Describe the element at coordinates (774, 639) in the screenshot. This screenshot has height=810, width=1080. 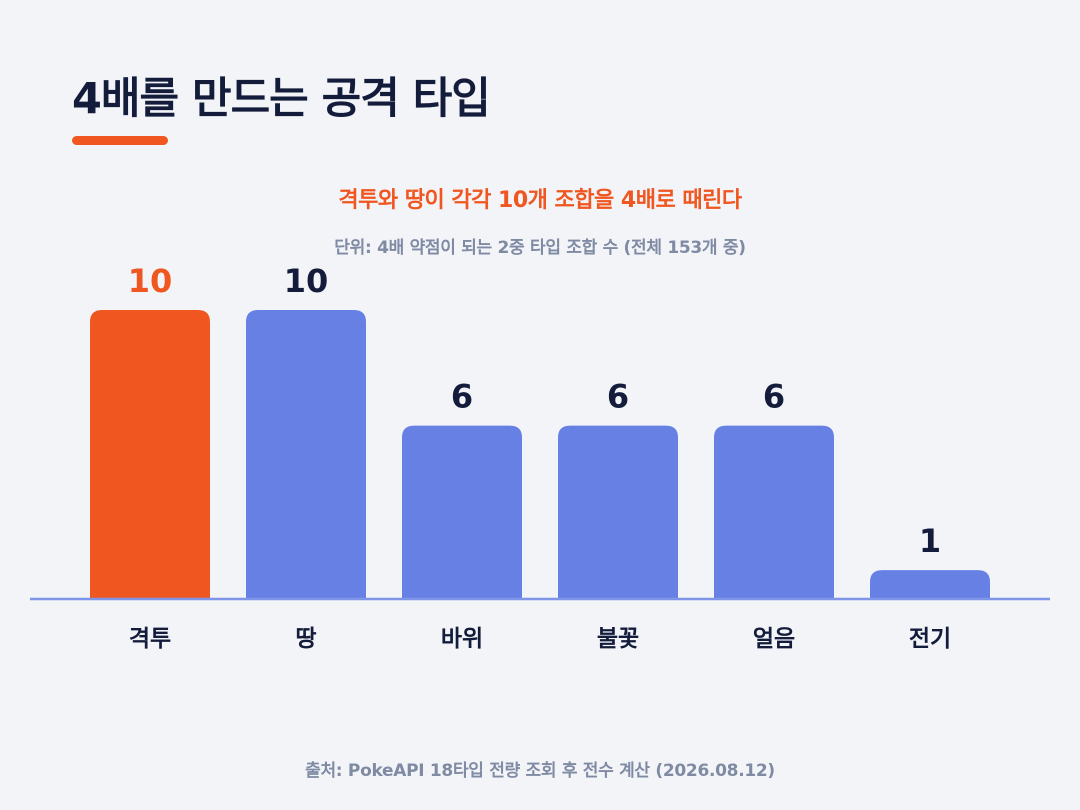
I see `category-label-5: 얼음` at that location.